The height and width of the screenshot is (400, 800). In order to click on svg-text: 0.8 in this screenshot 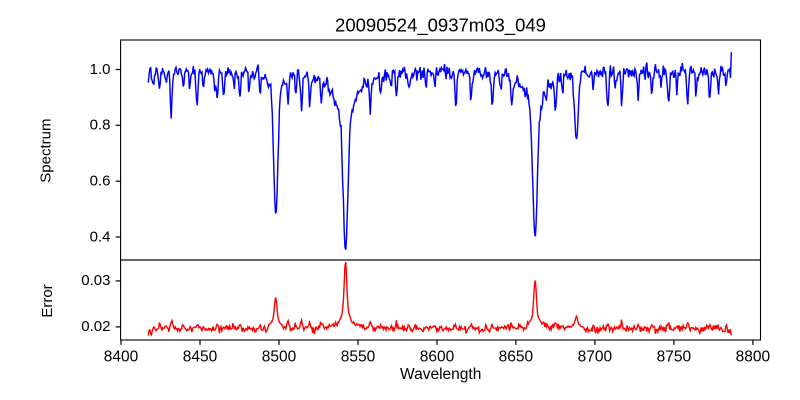, I will do `click(100, 125)`.